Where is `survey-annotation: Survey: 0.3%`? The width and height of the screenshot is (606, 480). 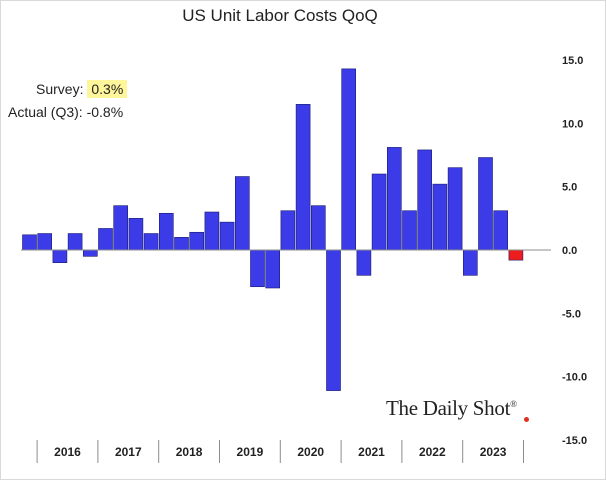
survey-annotation: Survey: 0.3% is located at coordinates (82, 89).